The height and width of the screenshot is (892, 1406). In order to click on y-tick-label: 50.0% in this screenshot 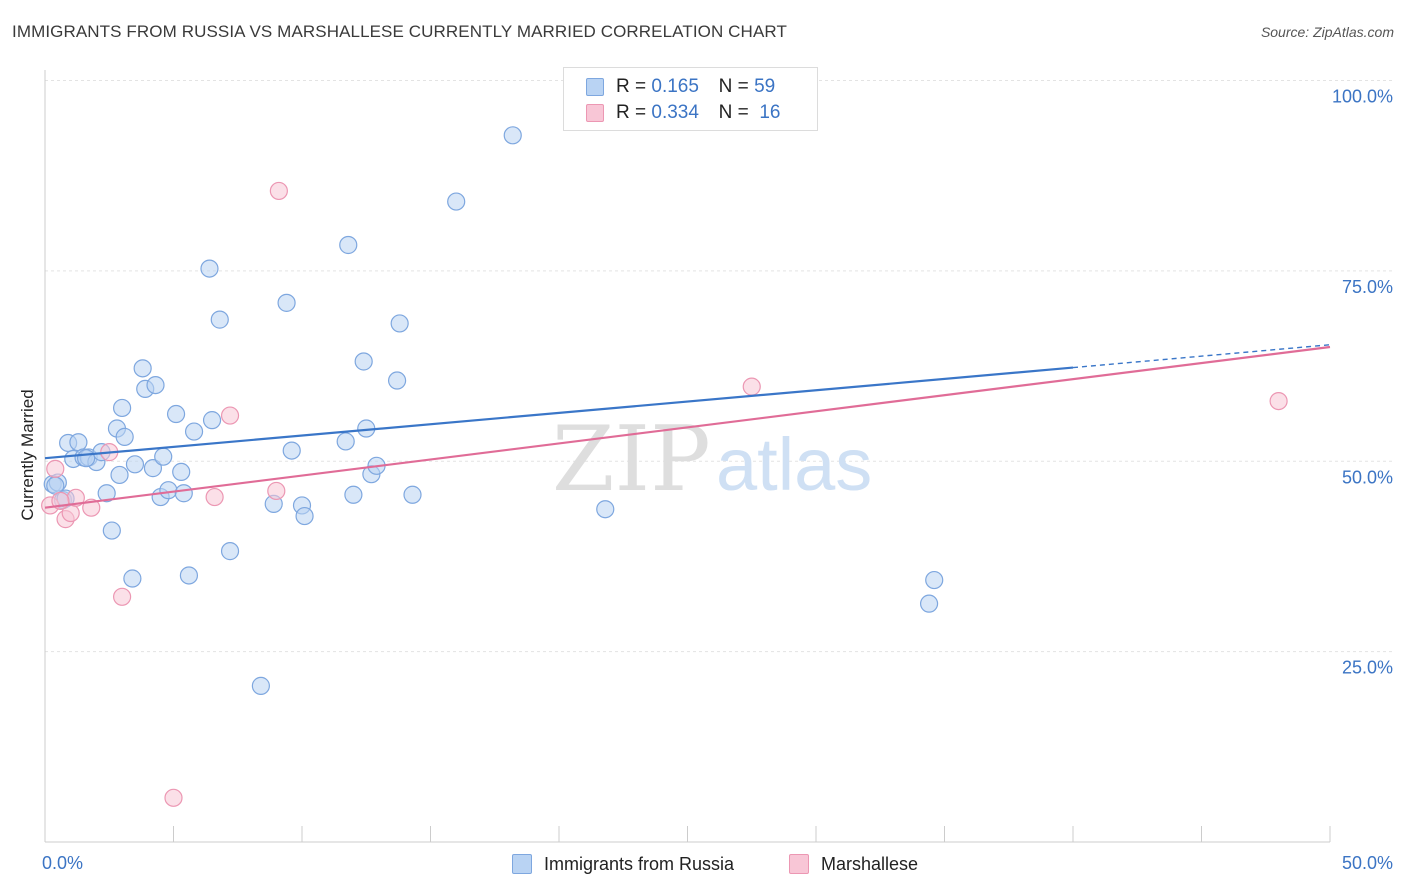, I will do `click(1367, 477)`.